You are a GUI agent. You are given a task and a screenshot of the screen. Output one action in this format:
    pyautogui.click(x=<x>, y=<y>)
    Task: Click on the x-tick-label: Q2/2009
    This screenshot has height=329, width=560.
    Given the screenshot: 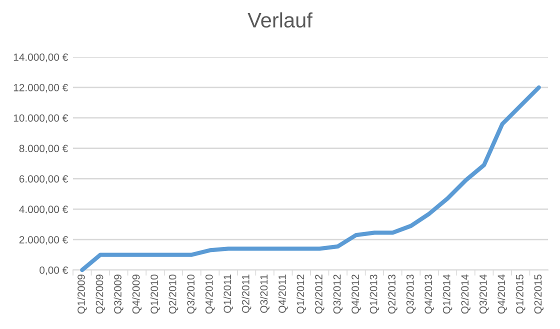 What is the action you would take?
    pyautogui.click(x=101, y=294)
    